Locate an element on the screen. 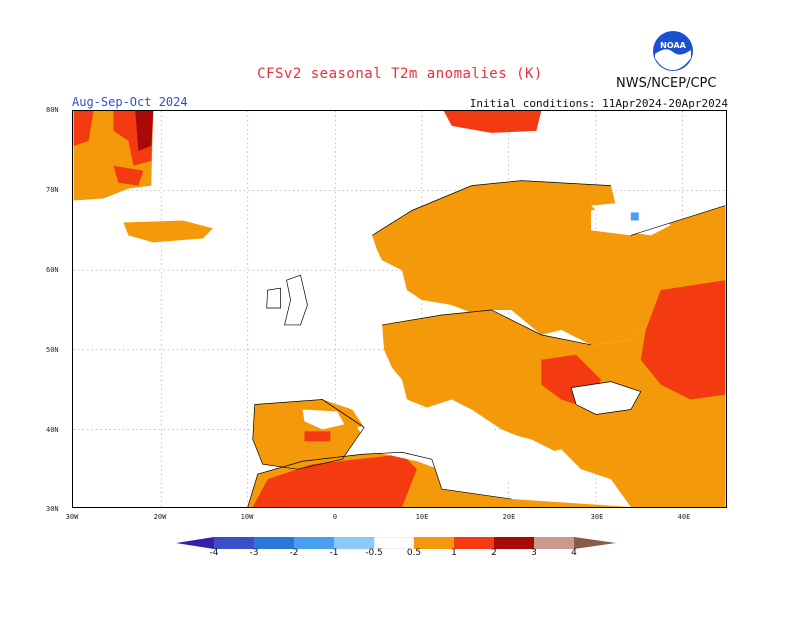  lat-label-60n: 60N is located at coordinates (52, 270).